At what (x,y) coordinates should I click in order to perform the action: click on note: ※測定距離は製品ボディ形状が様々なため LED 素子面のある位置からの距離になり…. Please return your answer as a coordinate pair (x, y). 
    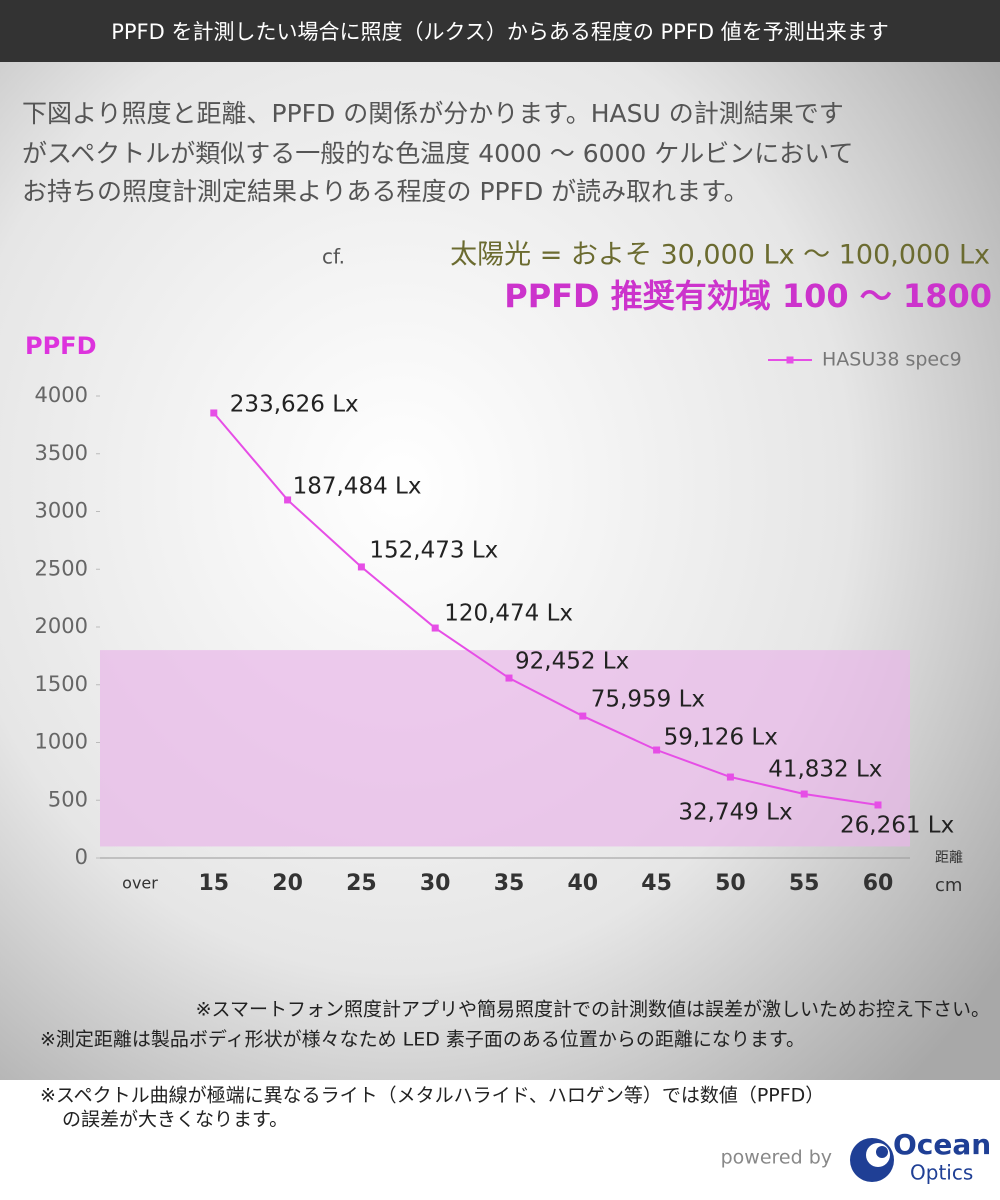
    Looking at the image, I should click on (422, 1040).